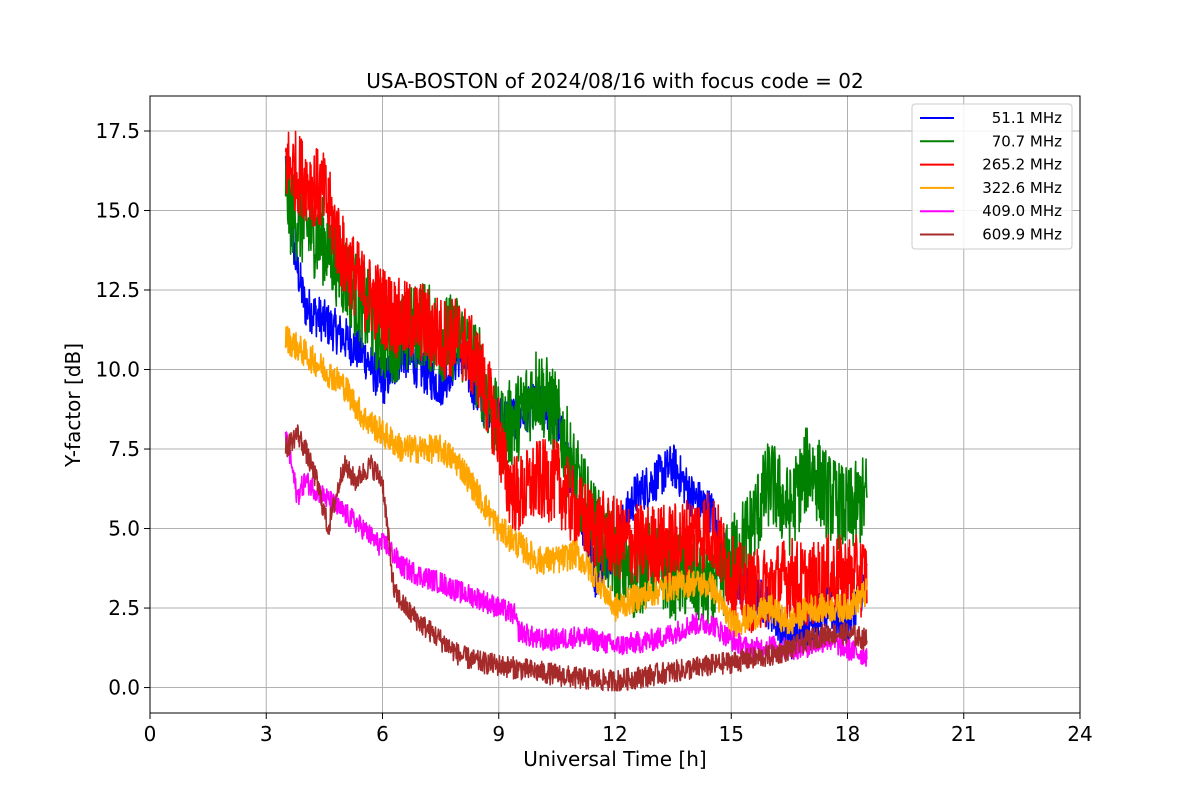 The height and width of the screenshot is (804, 1200). What do you see at coordinates (1022, 165) in the screenshot?
I see `legend-entry-label: 265.2 MHz` at bounding box center [1022, 165].